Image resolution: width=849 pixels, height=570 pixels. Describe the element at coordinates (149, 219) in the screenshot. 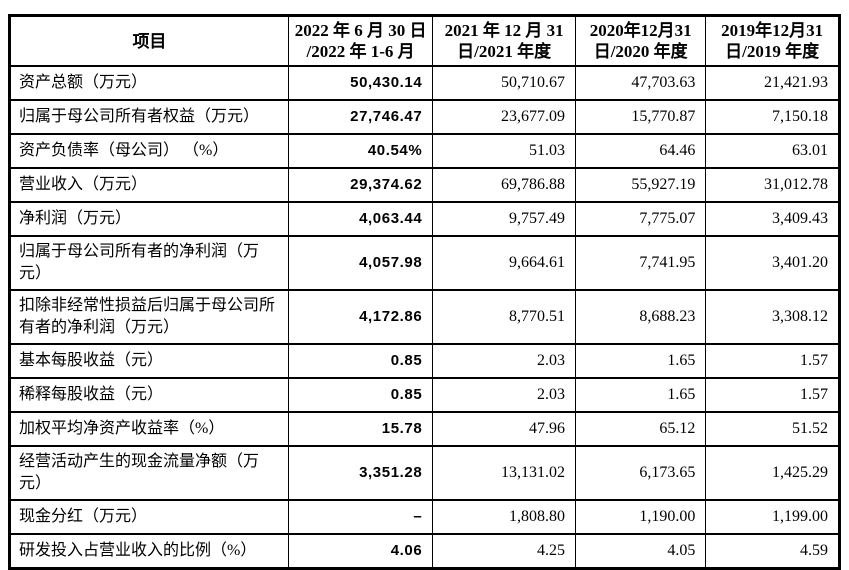

I see `row-label: 净利润（万元）` at that location.